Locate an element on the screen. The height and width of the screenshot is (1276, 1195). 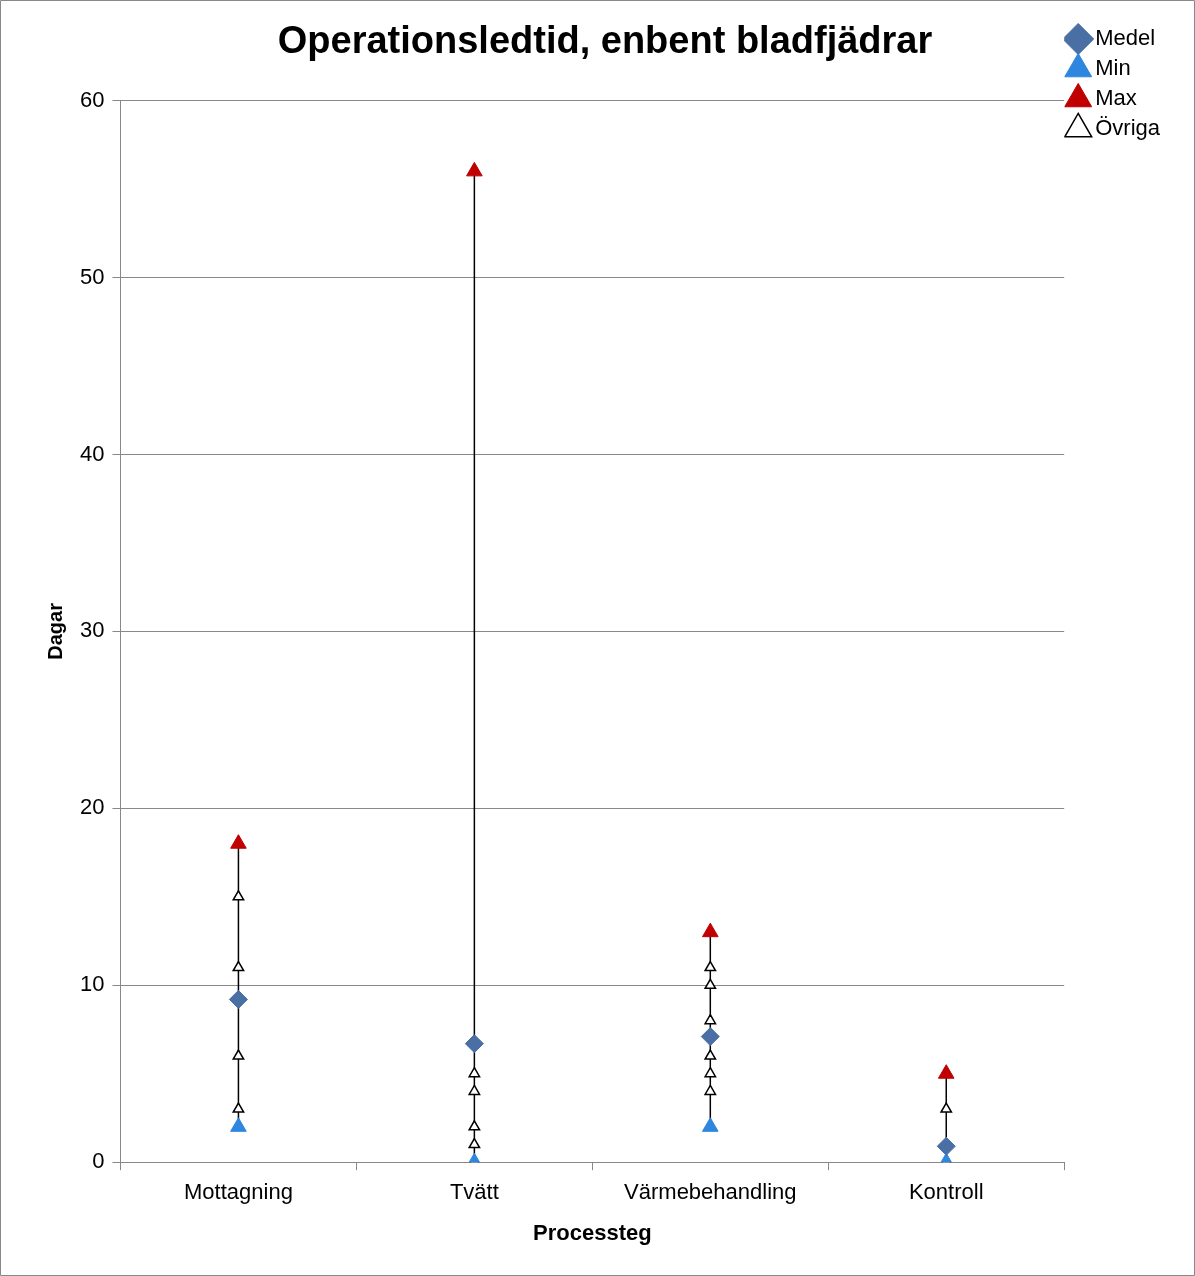
chart-title: Operationsledtid, enbent bladfjädrar is located at coordinates (605, 40).